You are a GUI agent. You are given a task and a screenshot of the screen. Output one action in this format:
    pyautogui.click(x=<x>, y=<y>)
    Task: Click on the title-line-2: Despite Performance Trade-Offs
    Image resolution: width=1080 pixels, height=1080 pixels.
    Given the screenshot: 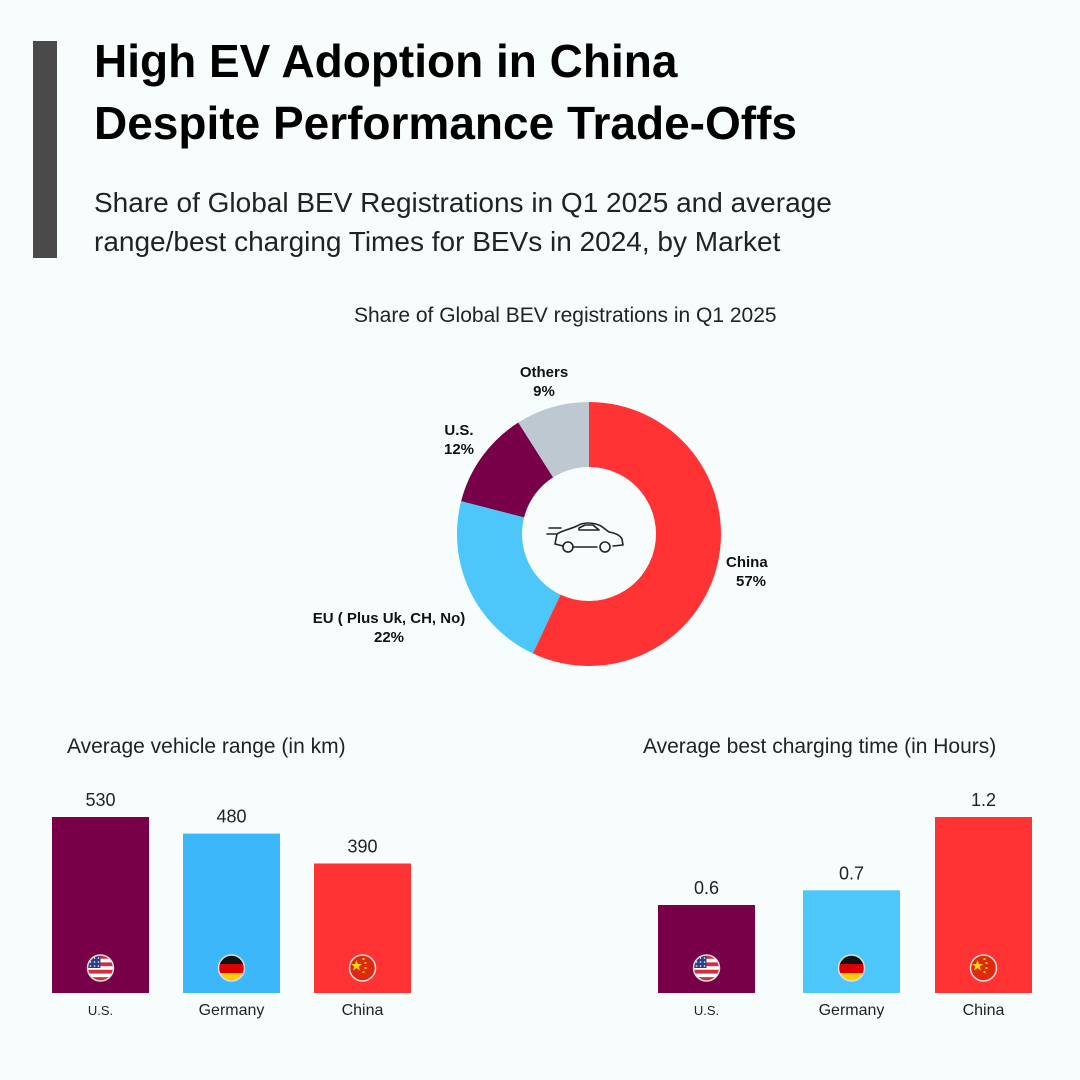 What is the action you would take?
    pyautogui.click(x=446, y=123)
    